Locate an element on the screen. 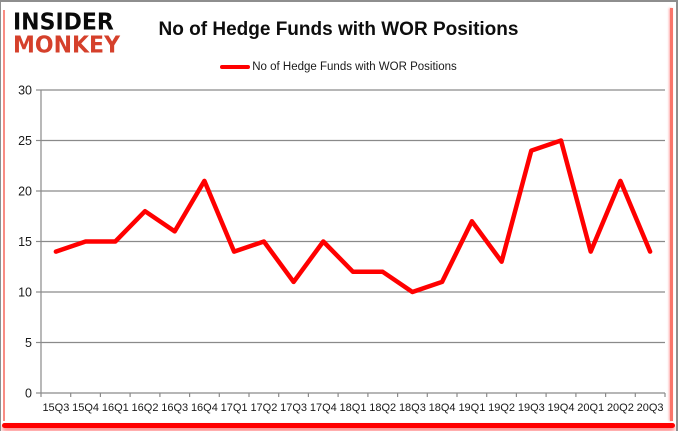 The image size is (678, 431). y-tick-label: 0 is located at coordinates (28, 394).